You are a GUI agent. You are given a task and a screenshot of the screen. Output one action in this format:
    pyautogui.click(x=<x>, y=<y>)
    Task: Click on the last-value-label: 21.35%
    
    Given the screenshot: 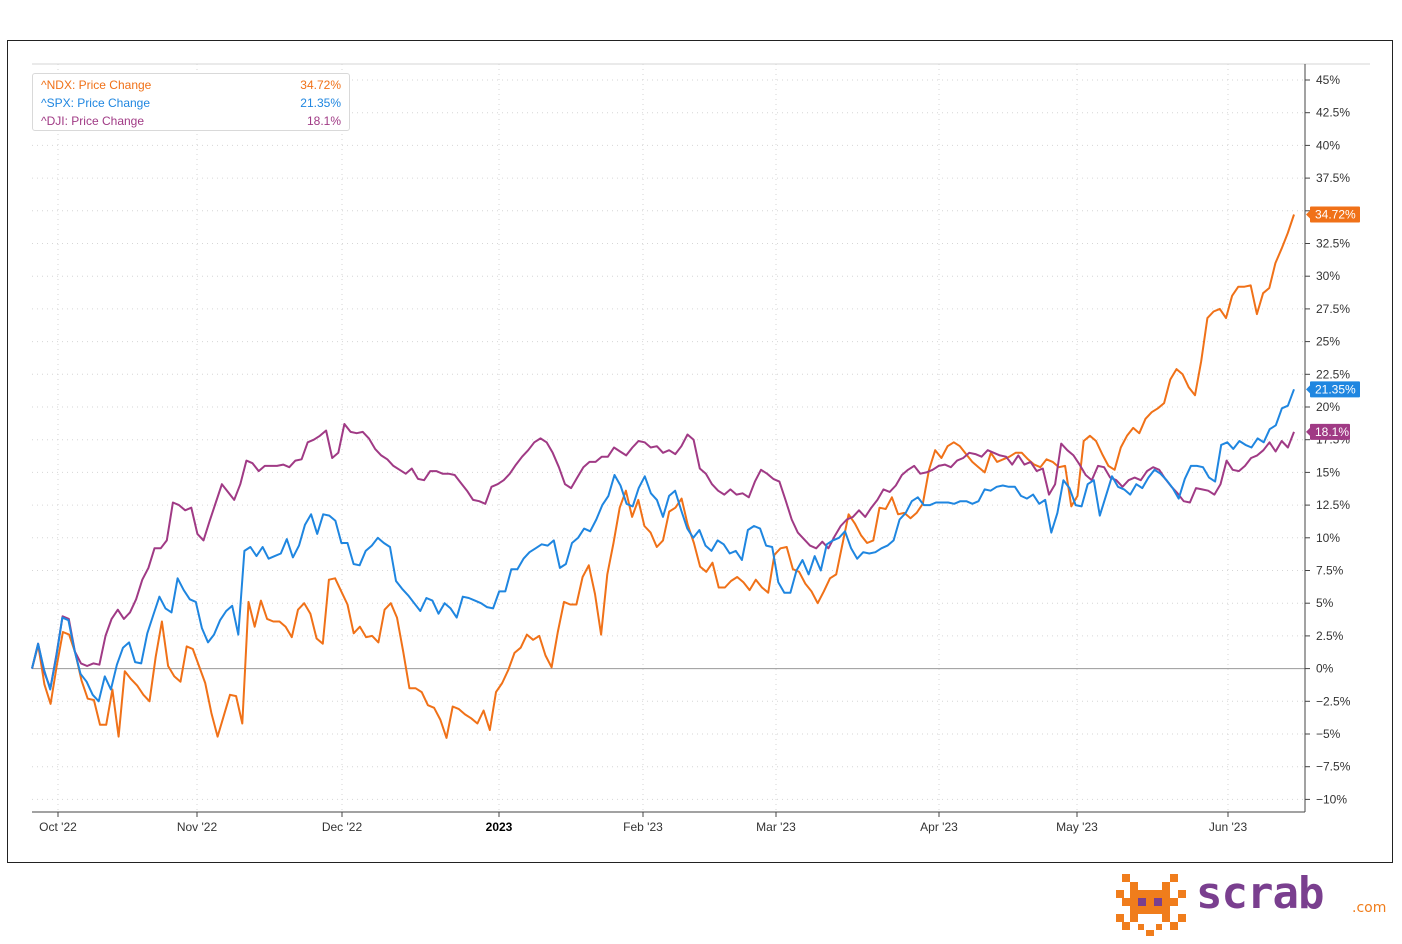 What is the action you would take?
    pyautogui.click(x=1335, y=389)
    